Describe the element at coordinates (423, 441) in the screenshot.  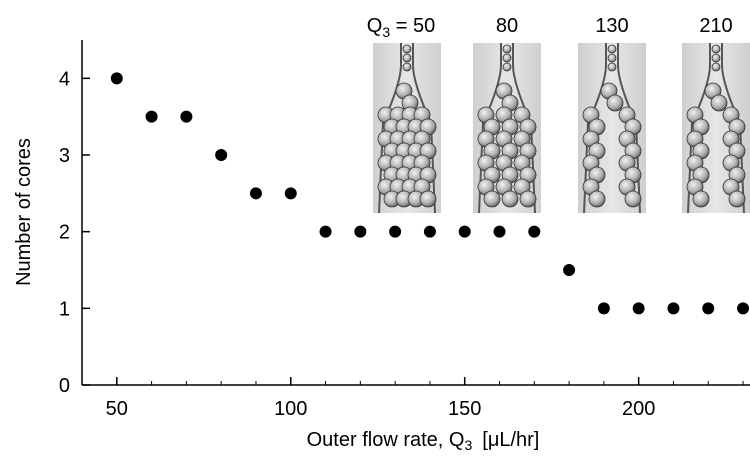
I see `x-axis-title: Outer flow rate, Q3 [μL/hr]` at that location.